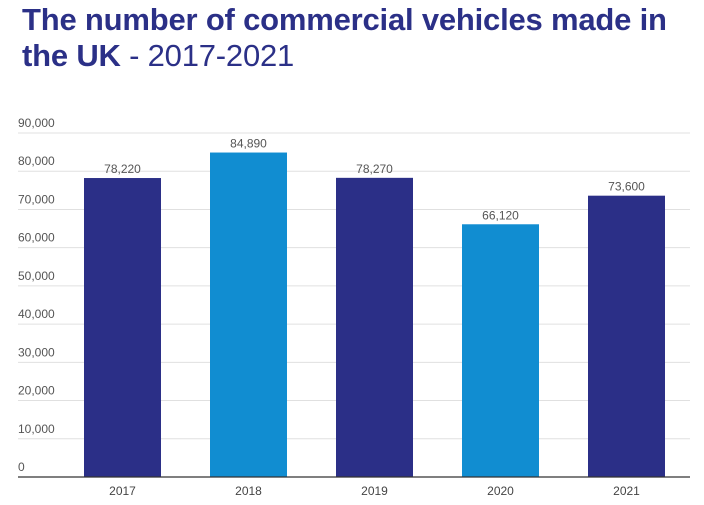 This screenshot has width=704, height=505. What do you see at coordinates (374, 169) in the screenshot?
I see `data-label: 78,270` at bounding box center [374, 169].